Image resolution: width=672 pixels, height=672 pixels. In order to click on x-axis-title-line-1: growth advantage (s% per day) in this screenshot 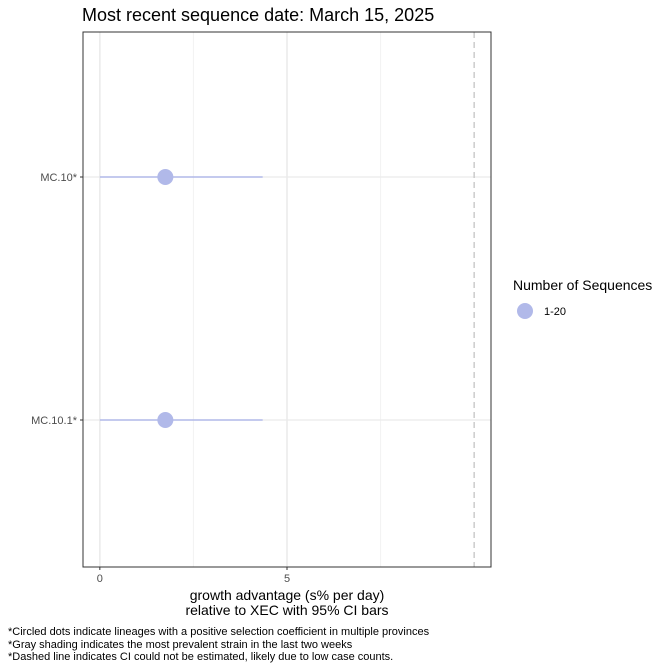, I will do `click(287, 595)`.